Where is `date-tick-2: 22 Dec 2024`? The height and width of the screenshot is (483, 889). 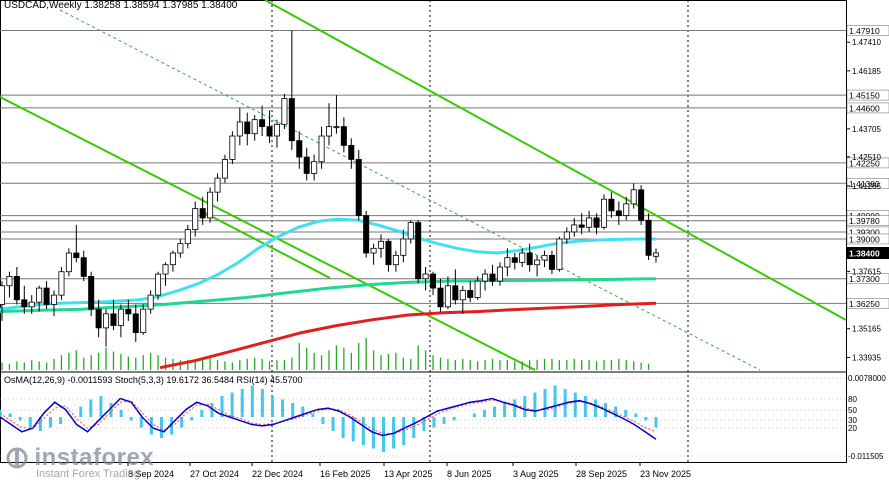
date-tick-2: 22 Dec 2024 is located at coordinates (277, 474).